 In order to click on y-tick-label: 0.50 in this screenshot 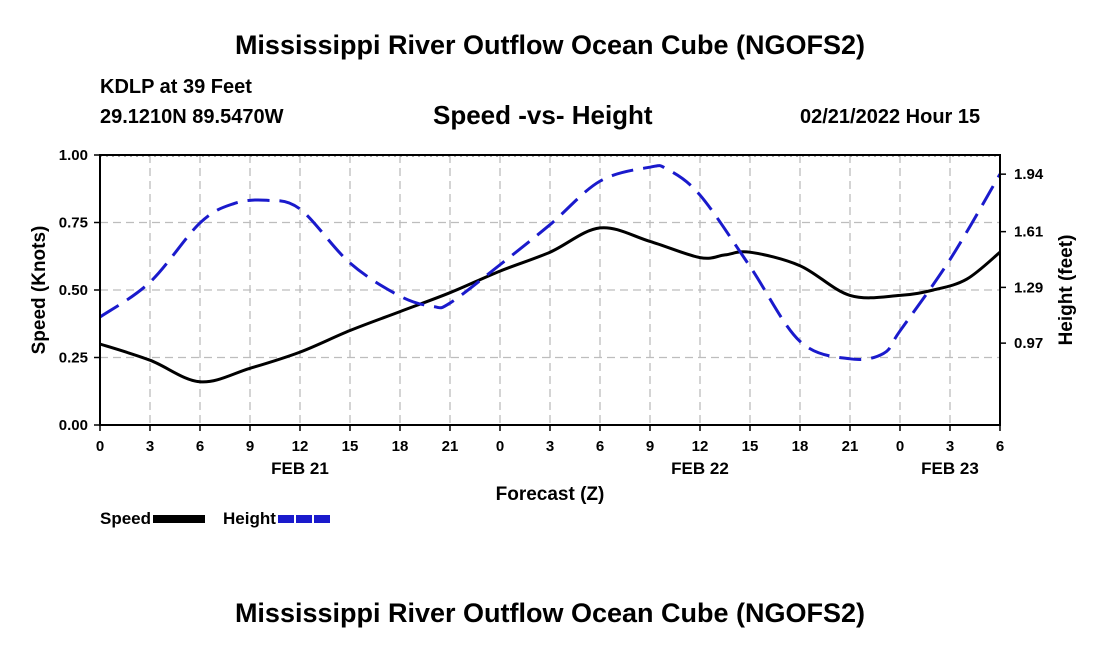, I will do `click(73, 290)`.